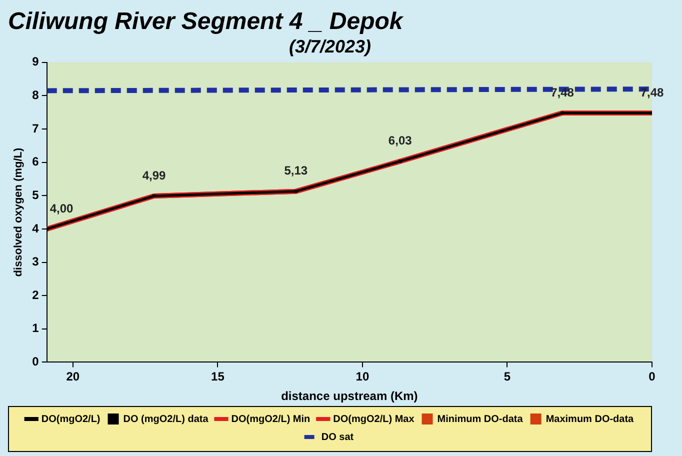  Describe the element at coordinates (400, 141) in the screenshot. I see `data-label: 6,03` at that location.